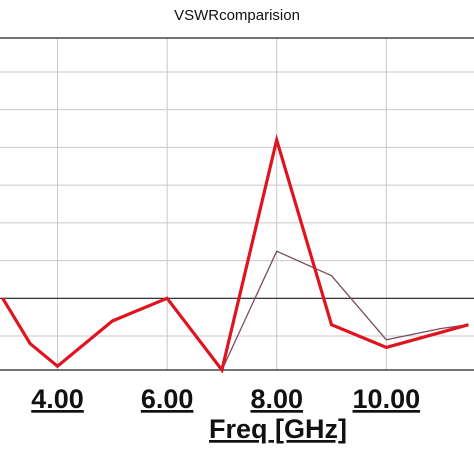  I want to click on x-tick-labels: 4.00 6.00 8.00 10.00, so click(225, 399).